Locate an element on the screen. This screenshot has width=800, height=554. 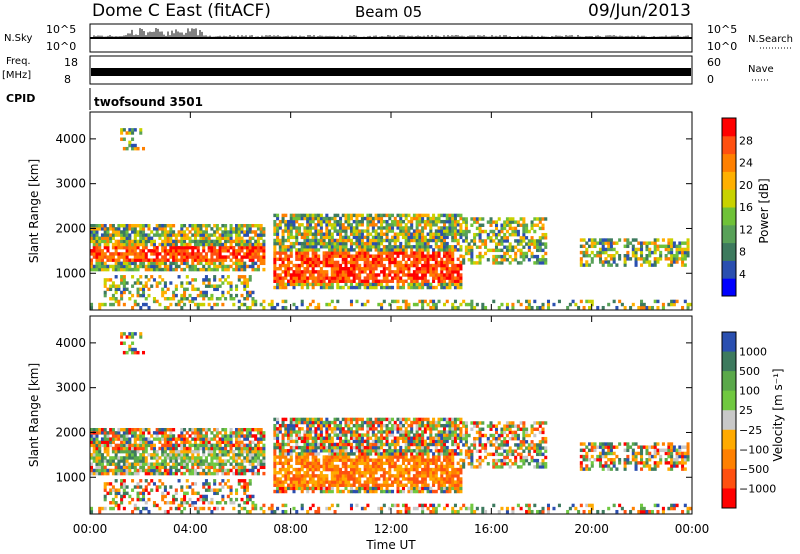
colorbar-tick-label: 4 is located at coordinates (742, 274).